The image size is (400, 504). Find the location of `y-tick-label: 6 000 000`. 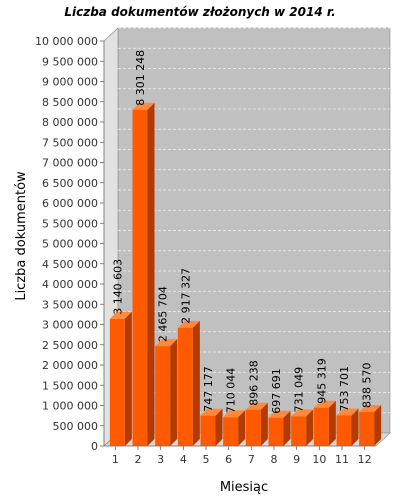

y-tick-label: 6 000 000 is located at coordinates (70, 203).